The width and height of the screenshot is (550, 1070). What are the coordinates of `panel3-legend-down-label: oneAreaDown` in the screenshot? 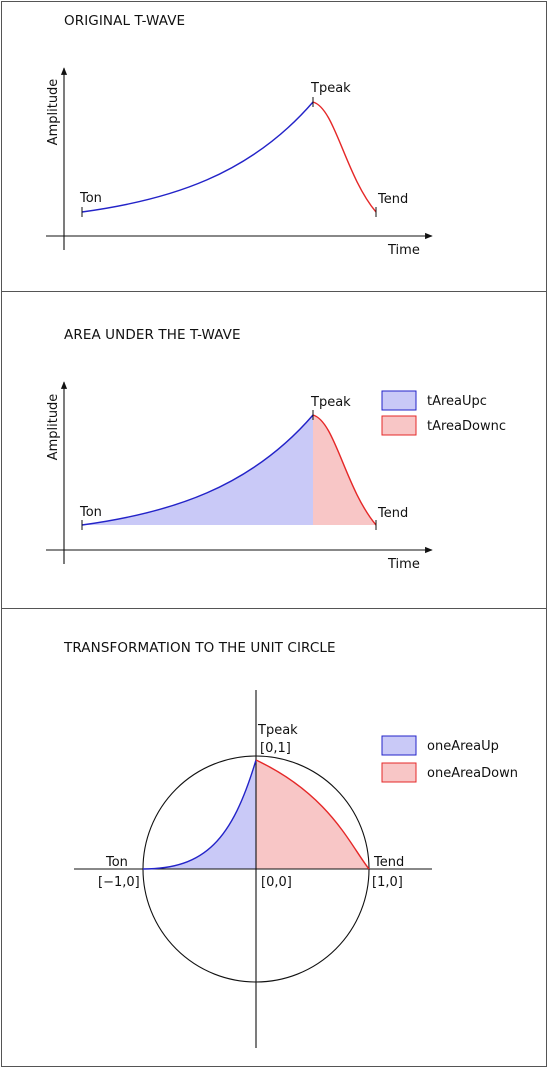 It's located at (472, 773).